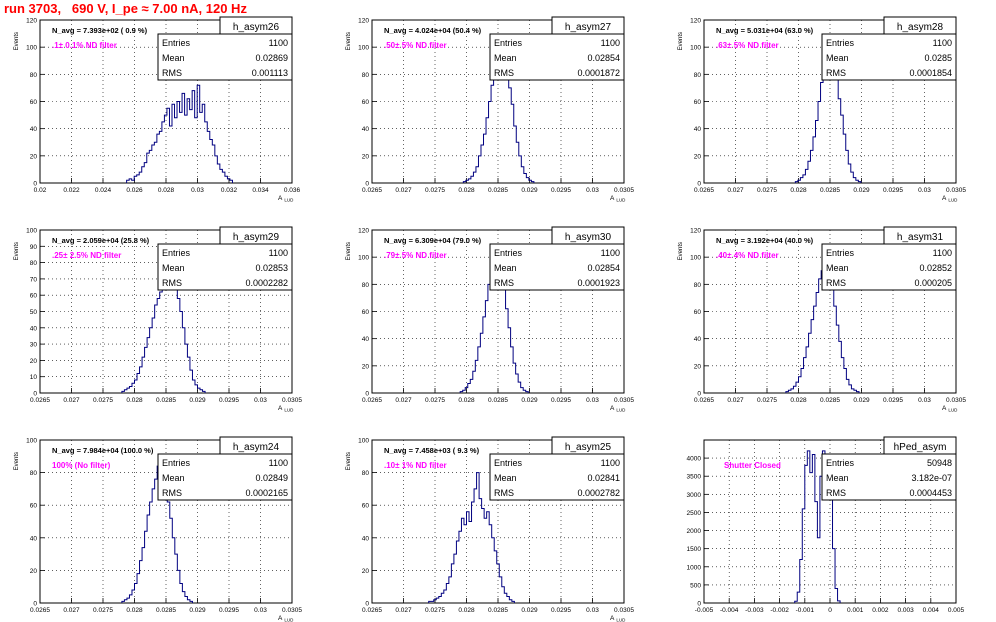  Describe the element at coordinates (588, 447) in the screenshot. I see `histogram-name: h_asym25` at that location.